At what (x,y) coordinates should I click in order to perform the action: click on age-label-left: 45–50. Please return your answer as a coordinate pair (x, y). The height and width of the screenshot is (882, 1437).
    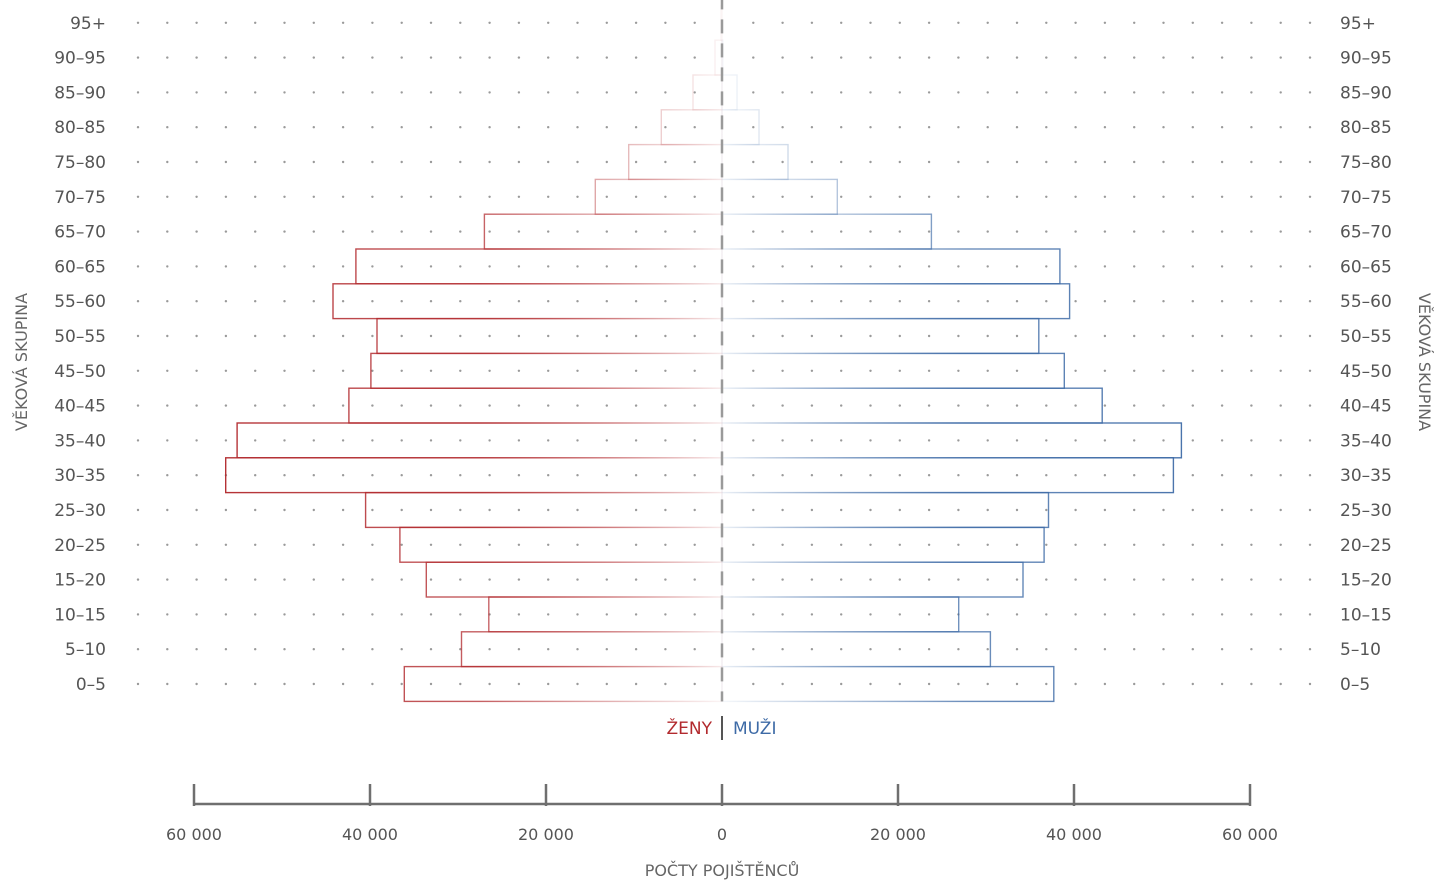
    Looking at the image, I should click on (80, 372).